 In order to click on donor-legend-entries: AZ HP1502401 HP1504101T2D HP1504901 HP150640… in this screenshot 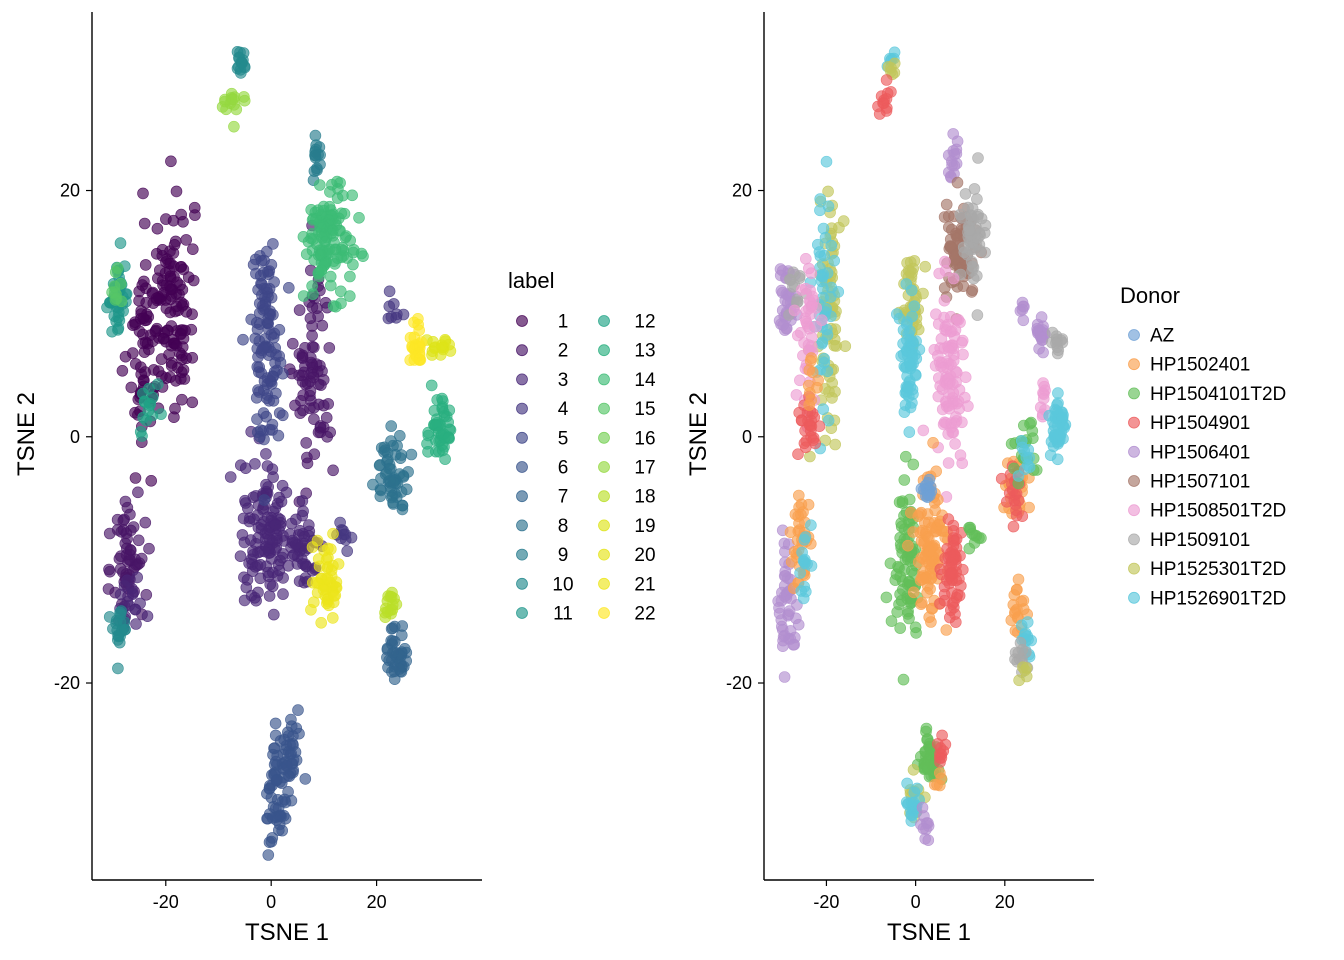, I will do `click(1207, 467)`.